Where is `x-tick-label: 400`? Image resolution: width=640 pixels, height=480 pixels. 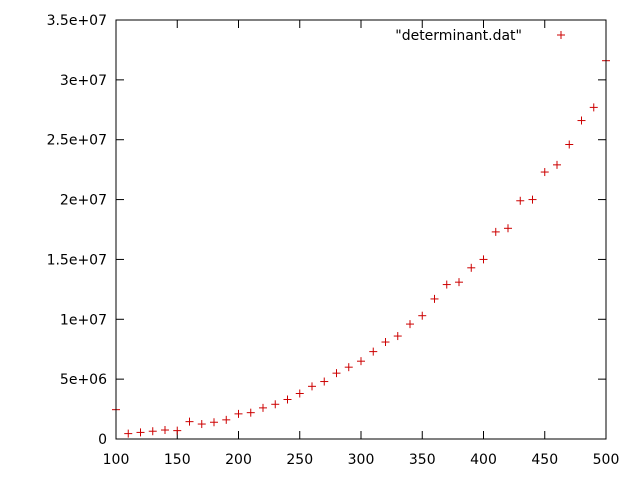
x-tick-label: 400 is located at coordinates (483, 460).